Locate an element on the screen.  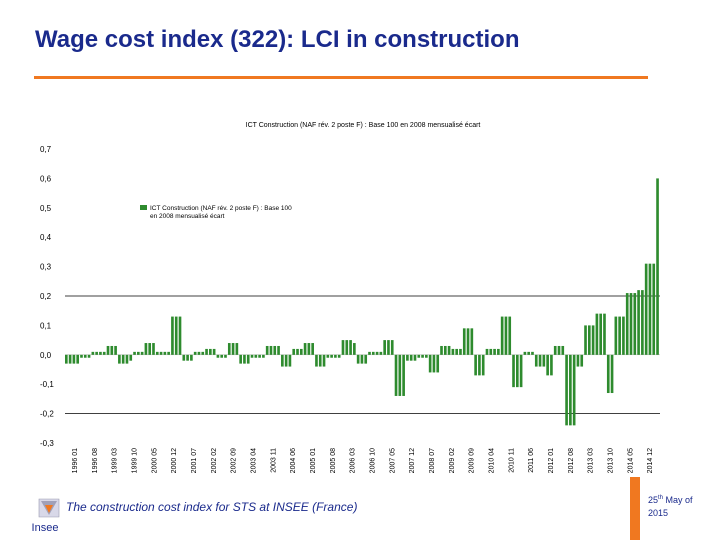
x-tick-label: 1999 10 is located at coordinates (134, 460).